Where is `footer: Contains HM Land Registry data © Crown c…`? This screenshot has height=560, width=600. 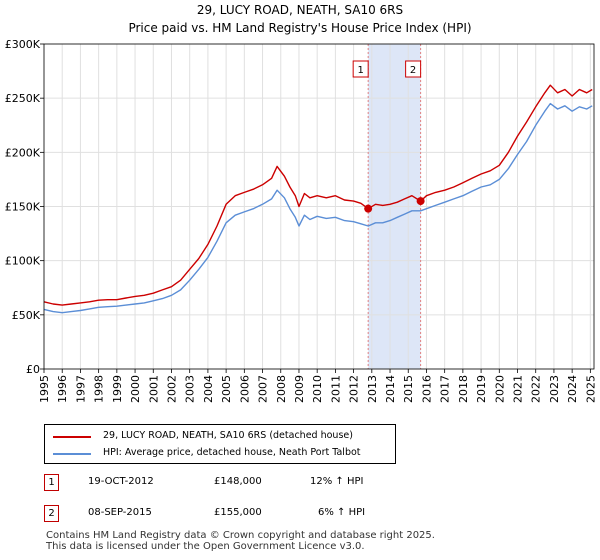
footer: Contains HM Land Registry data © Crown c… is located at coordinates (240, 541).